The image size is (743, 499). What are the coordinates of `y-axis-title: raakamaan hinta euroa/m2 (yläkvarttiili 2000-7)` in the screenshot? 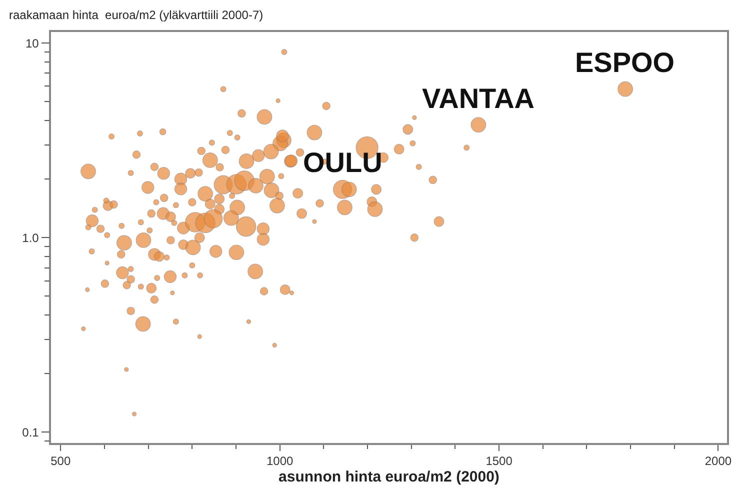 It's located at (136, 15).